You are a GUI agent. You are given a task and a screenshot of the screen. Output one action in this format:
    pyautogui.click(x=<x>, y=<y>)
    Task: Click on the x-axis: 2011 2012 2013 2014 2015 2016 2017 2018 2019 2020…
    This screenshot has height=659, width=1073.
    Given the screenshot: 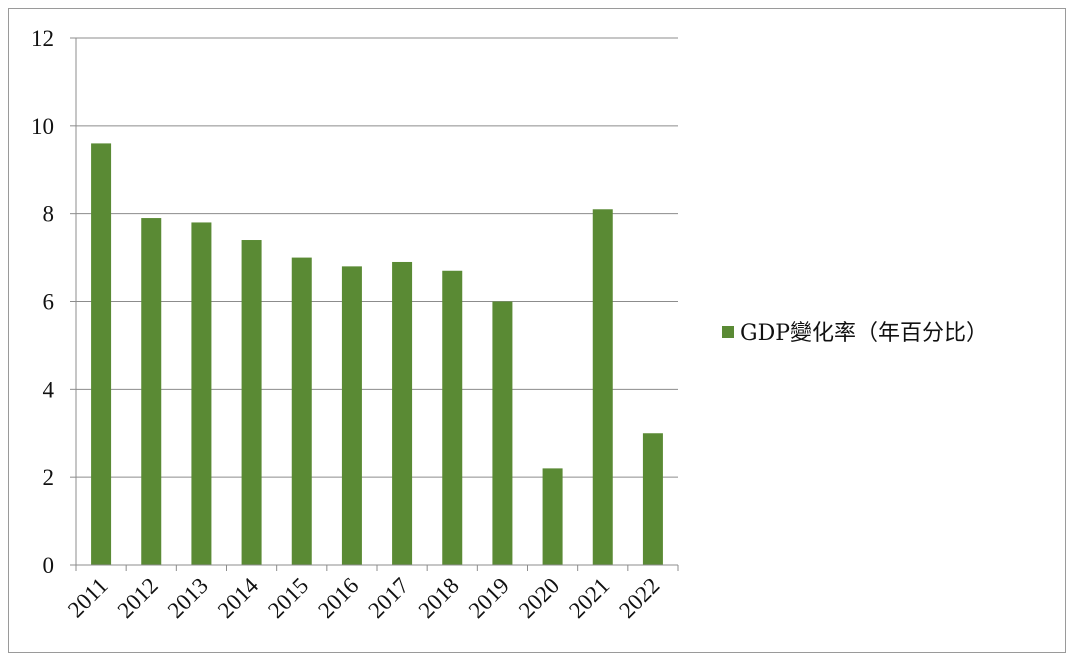 What is the action you would take?
    pyautogui.click(x=371, y=594)
    